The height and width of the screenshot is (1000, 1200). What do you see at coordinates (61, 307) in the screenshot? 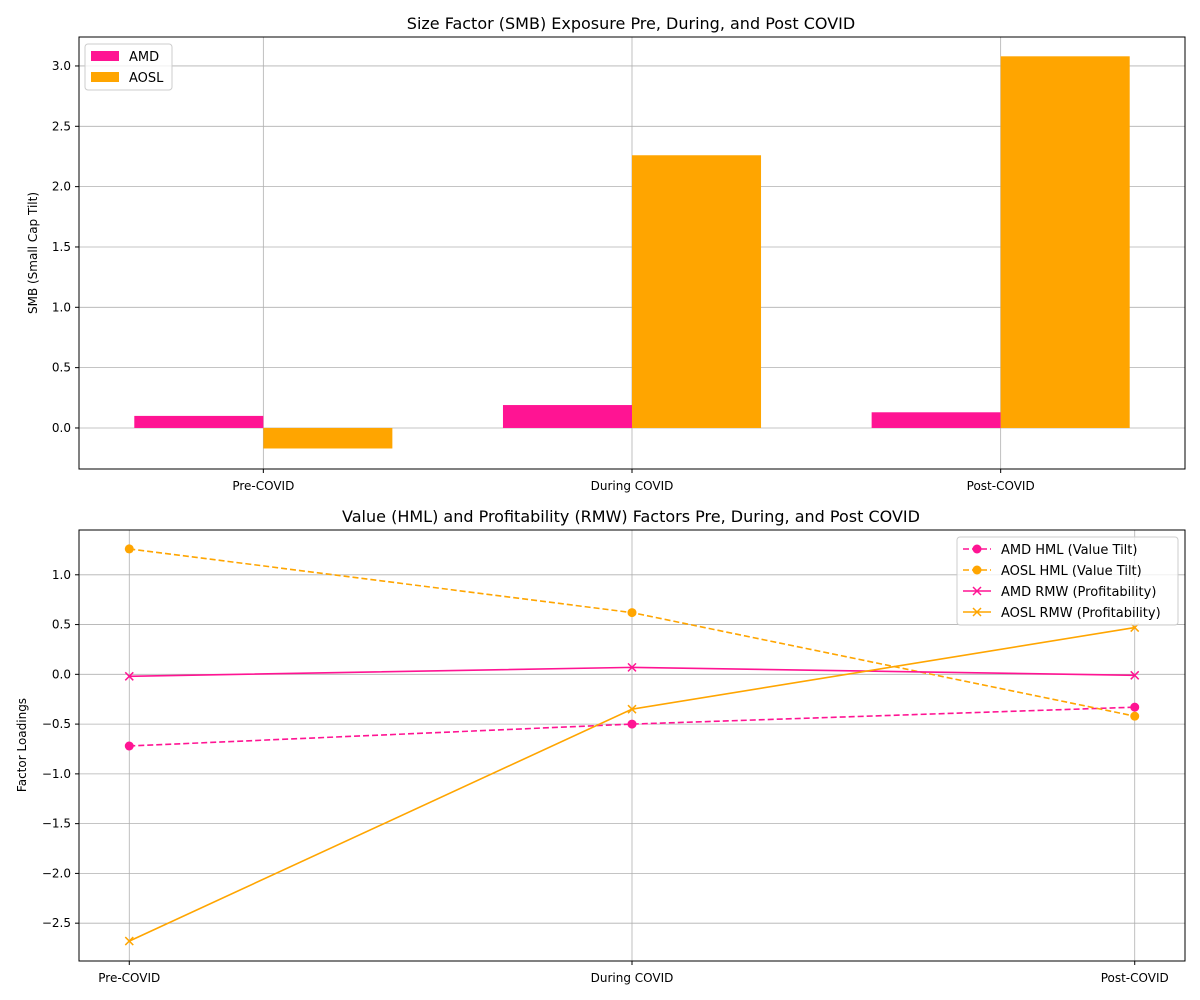
I see `chart1-ytick-label: 1.0` at bounding box center [61, 307].